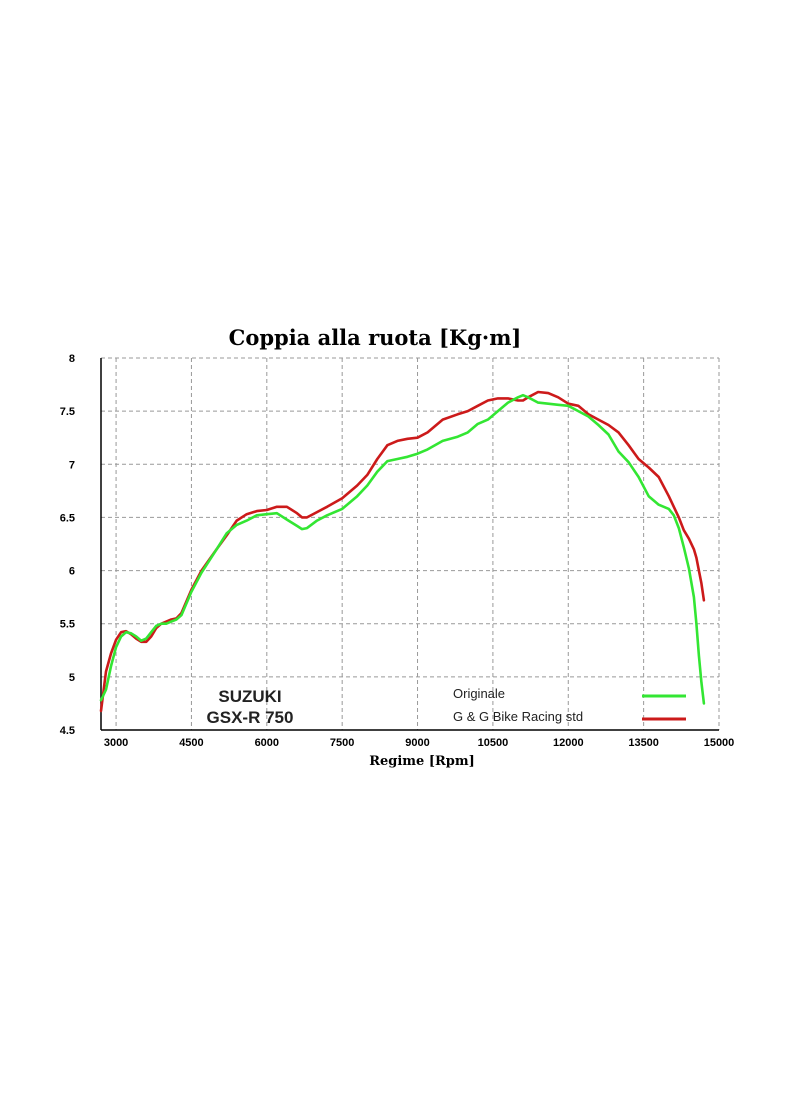 This screenshot has height=1096, width=800. Describe the element at coordinates (67, 412) in the screenshot. I see `y-tick-label: 7.5` at that location.